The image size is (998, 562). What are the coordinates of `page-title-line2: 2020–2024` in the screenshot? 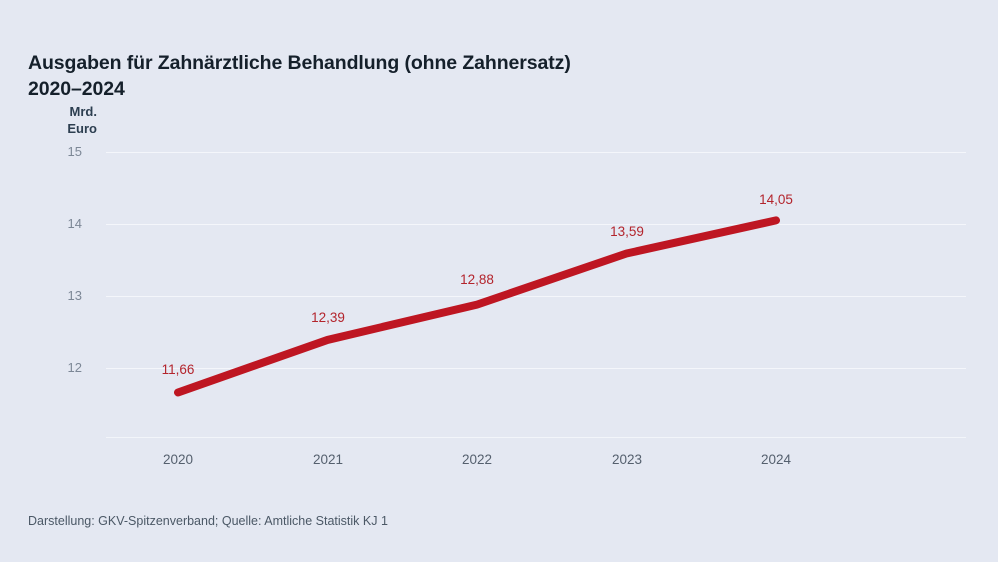 It's located at (76, 89).